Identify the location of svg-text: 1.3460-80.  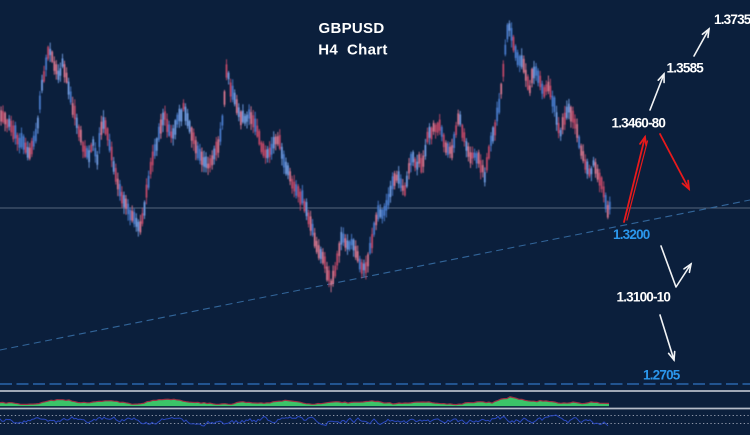
(639, 123).